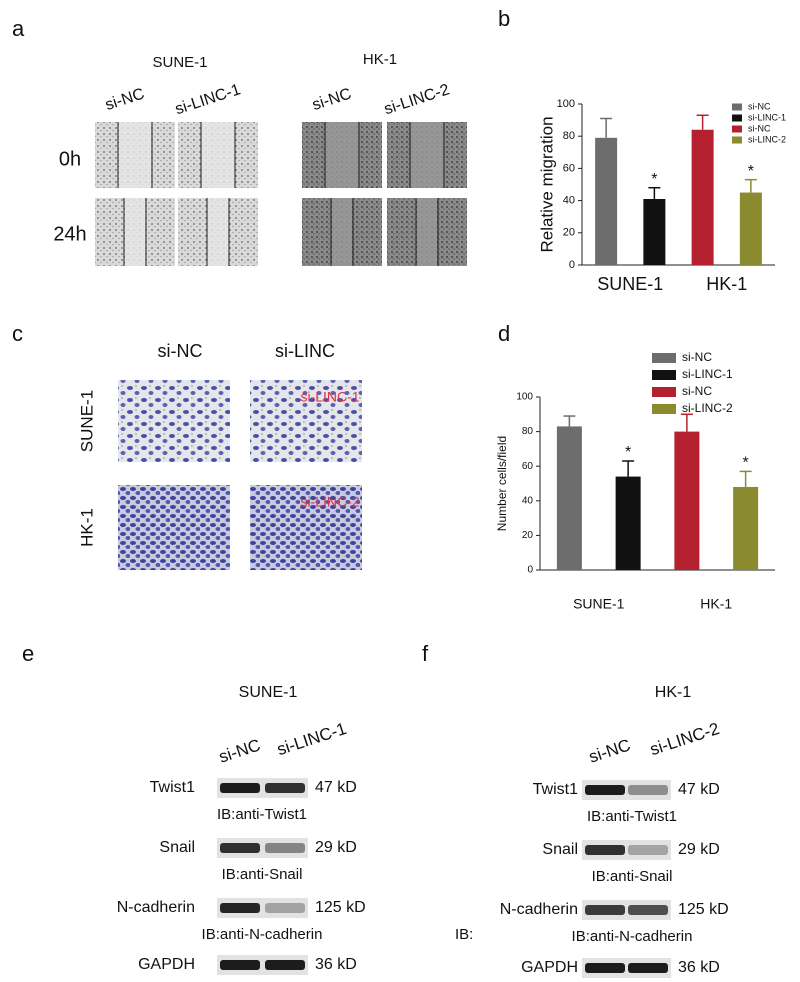 Image resolution: width=800 pixels, height=982 pixels. I want to click on lane-label: si-LINC-1, so click(312, 739).